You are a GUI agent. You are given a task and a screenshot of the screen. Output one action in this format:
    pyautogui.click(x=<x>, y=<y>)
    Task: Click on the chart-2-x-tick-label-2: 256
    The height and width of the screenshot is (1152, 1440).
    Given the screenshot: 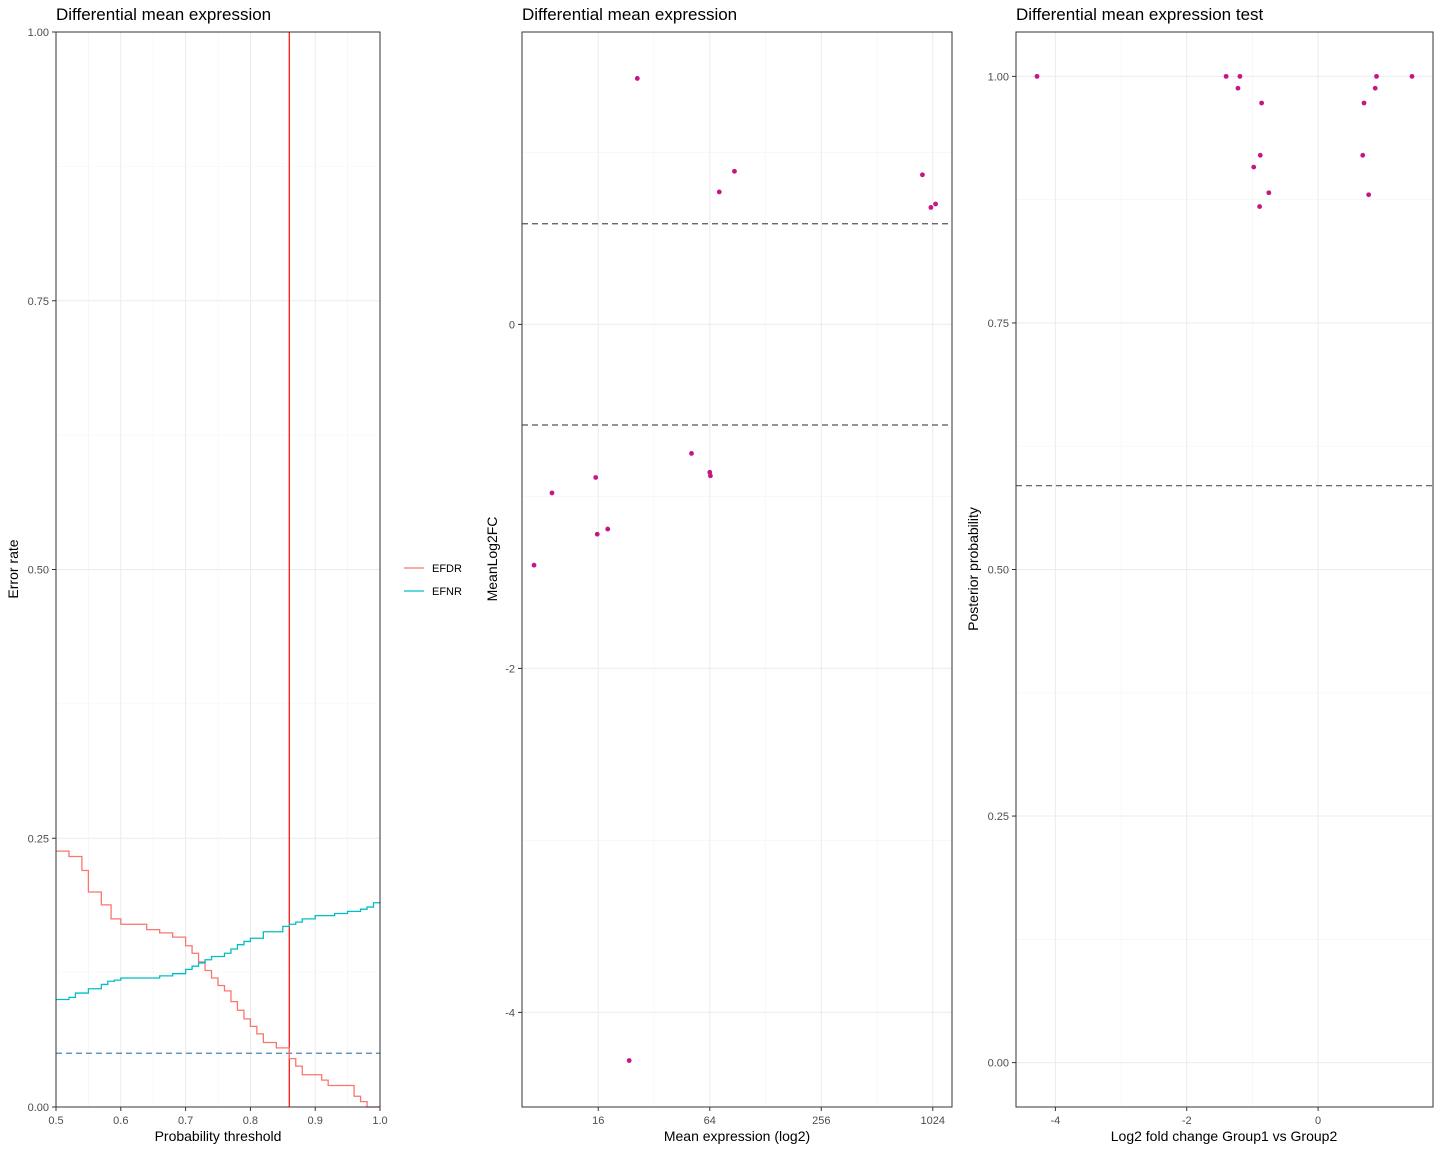 What is the action you would take?
    pyautogui.click(x=821, y=1121)
    